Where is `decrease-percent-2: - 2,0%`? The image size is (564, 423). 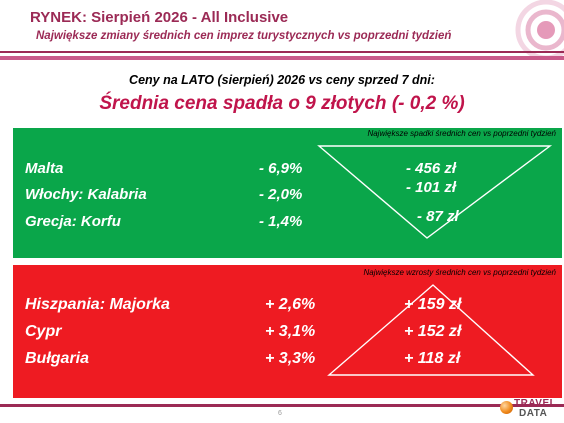
decrease-percent-2: - 2,0% is located at coordinates (281, 194).